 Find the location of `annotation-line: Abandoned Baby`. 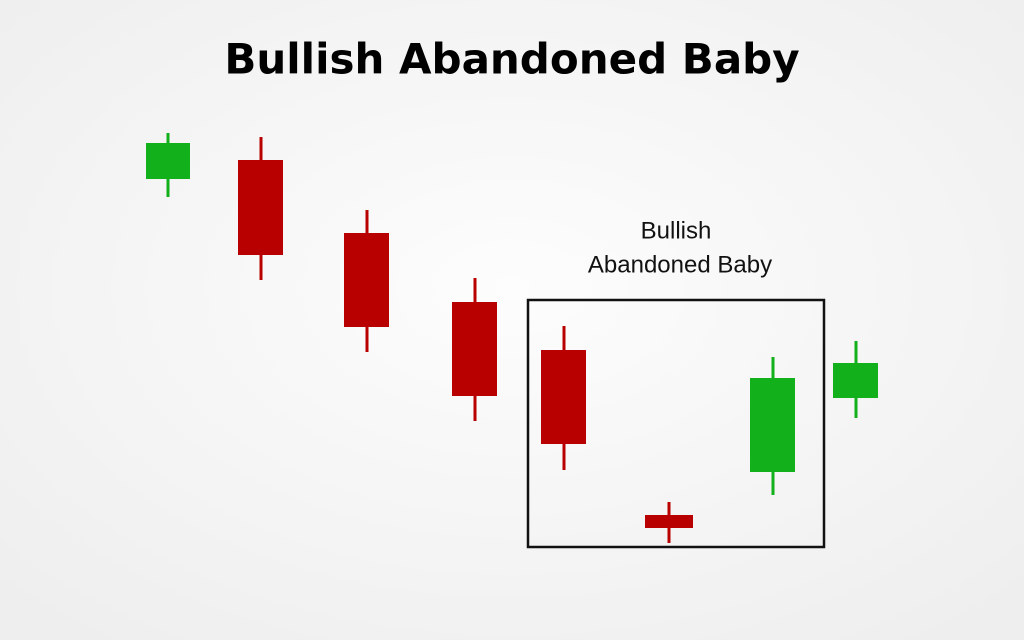

annotation-line: Abandoned Baby is located at coordinates (680, 264).